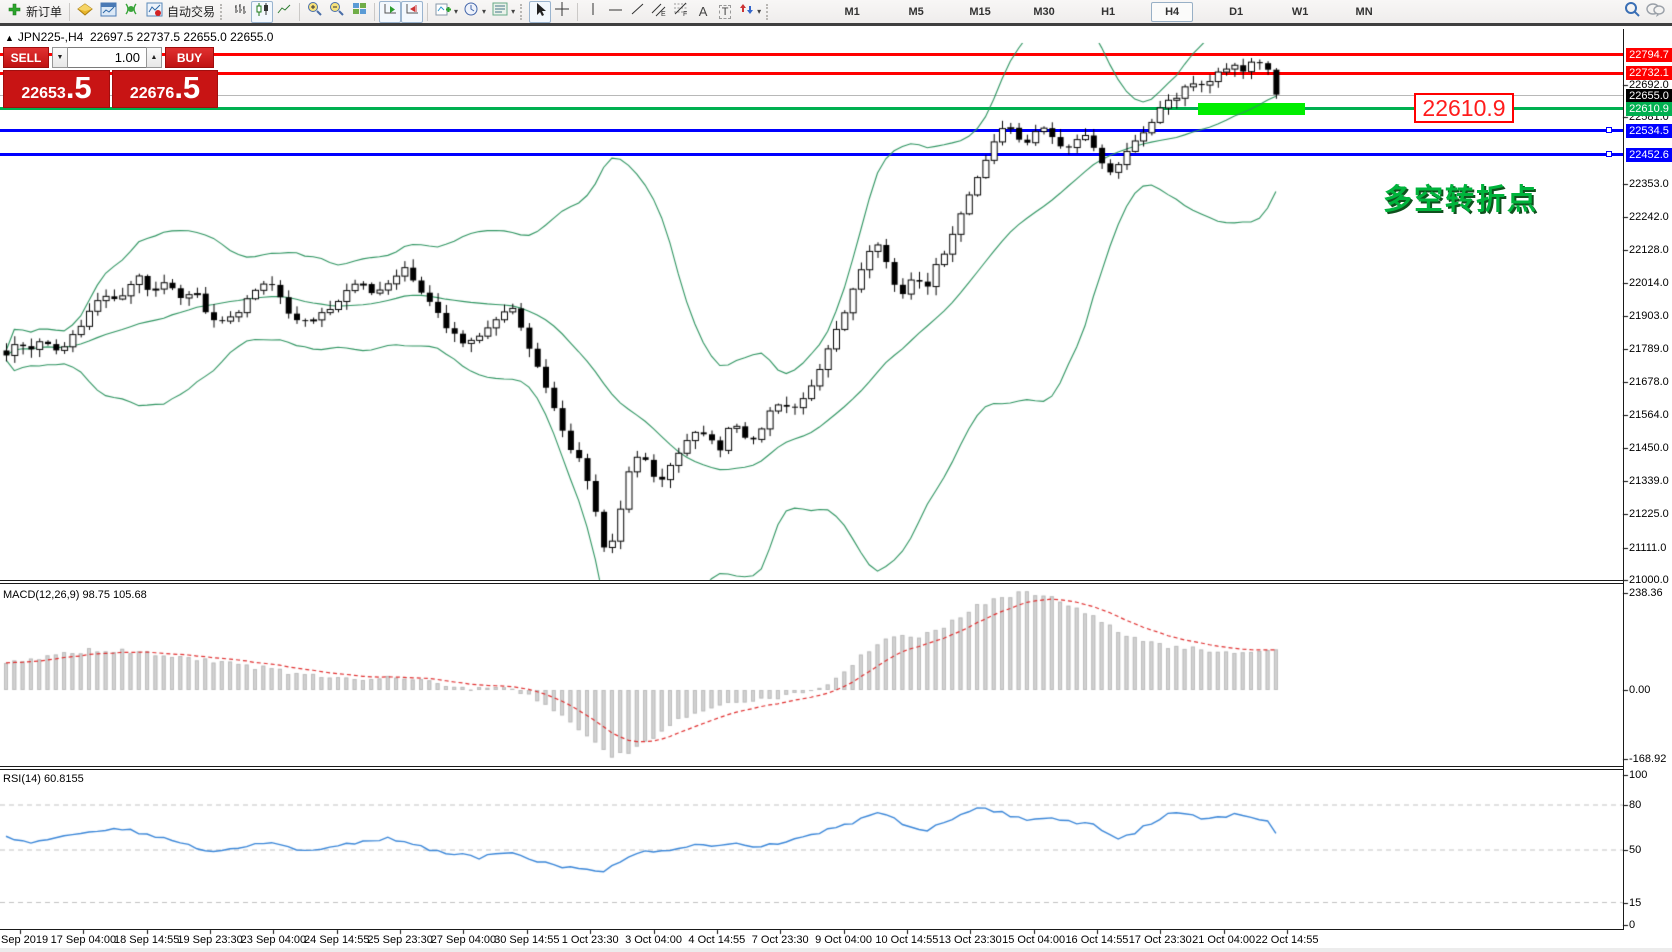  What do you see at coordinates (1649, 381) in the screenshot?
I see `price-tick-21678.0: 21678.0` at bounding box center [1649, 381].